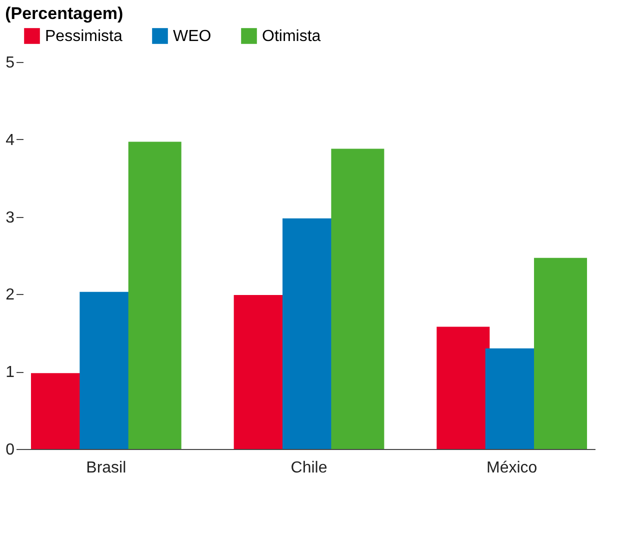 This screenshot has height=535, width=642. Describe the element at coordinates (512, 468) in the screenshot. I see `x-tick-label: México` at that location.